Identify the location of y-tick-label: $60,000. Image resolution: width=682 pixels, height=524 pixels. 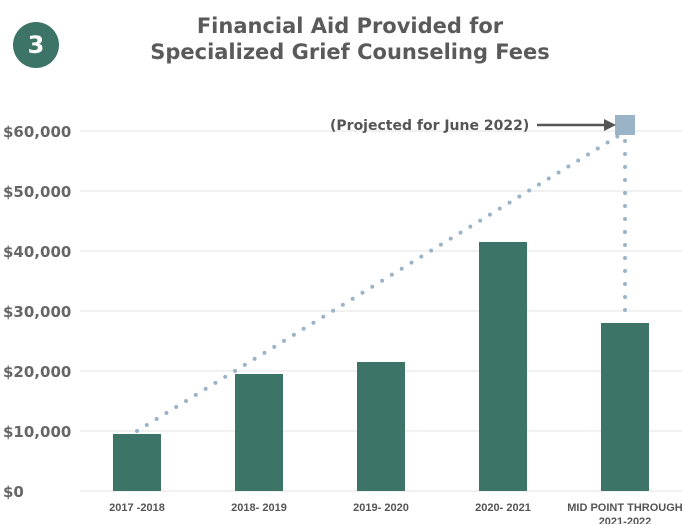
(37, 132).